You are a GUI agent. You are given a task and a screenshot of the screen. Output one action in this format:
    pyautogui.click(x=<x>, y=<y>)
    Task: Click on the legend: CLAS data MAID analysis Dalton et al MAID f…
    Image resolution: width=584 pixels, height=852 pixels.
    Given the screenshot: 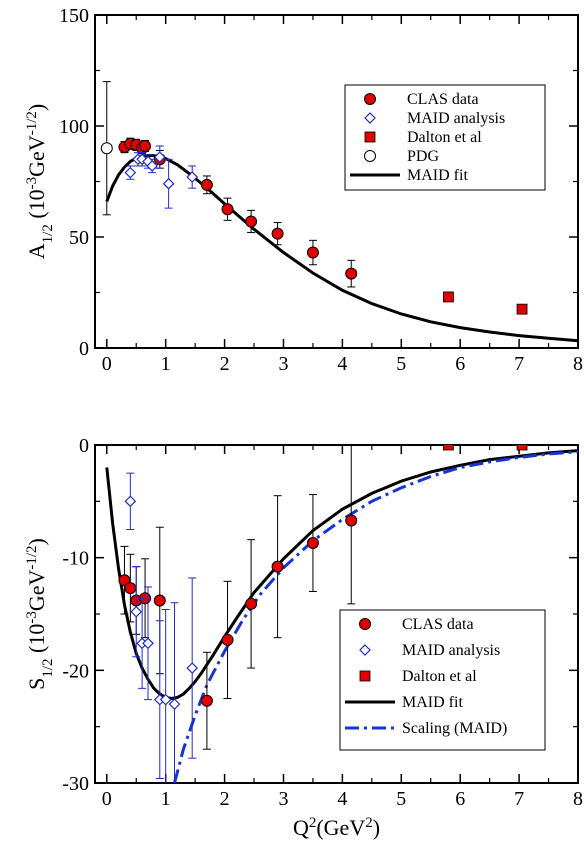 What is the action you would take?
    pyautogui.click(x=442, y=680)
    